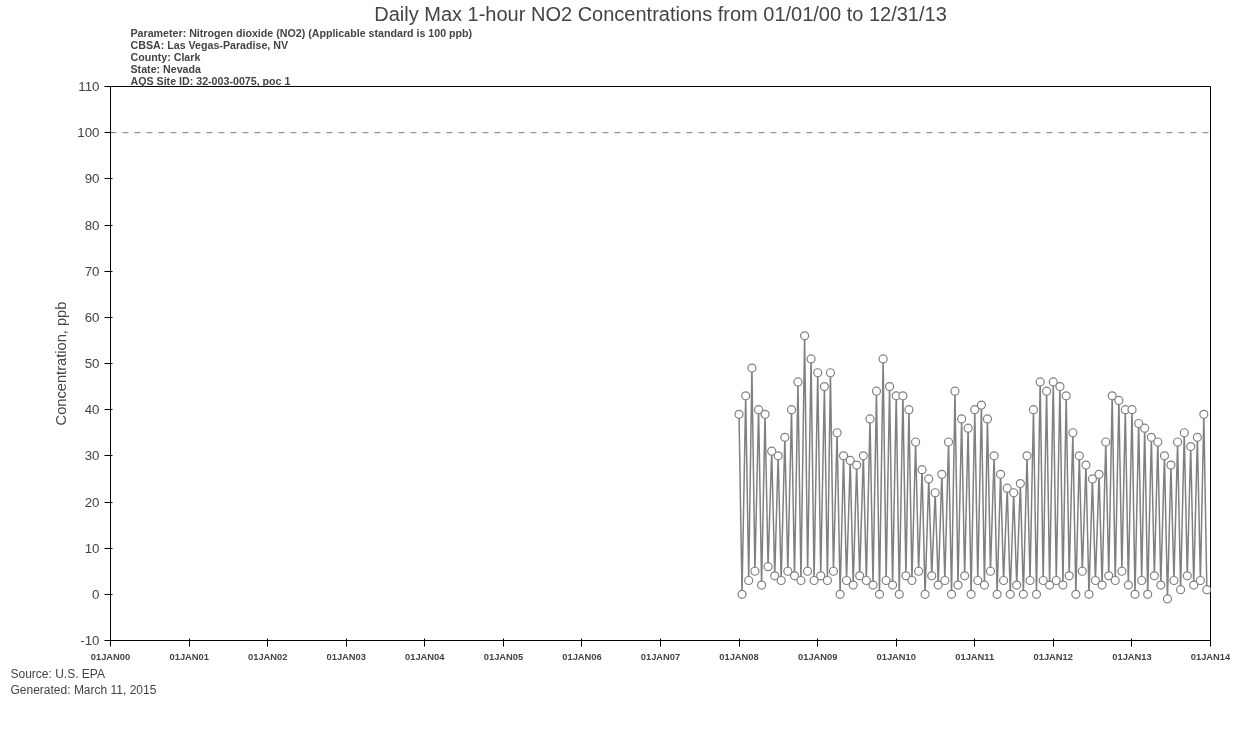  I want to click on y-tick-label: 110, so click(89, 86).